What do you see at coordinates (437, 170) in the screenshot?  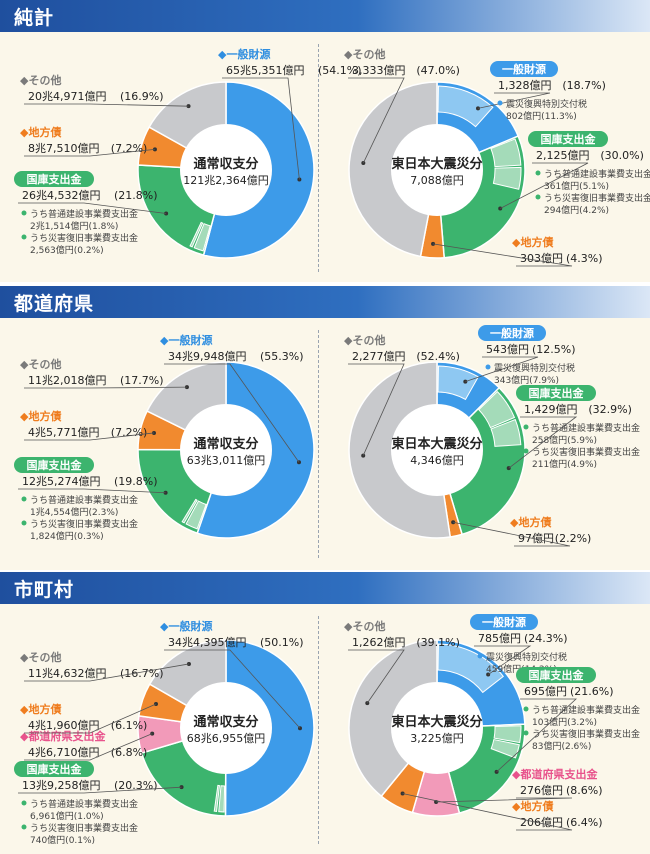 I see `donut-center` at bounding box center [437, 170].